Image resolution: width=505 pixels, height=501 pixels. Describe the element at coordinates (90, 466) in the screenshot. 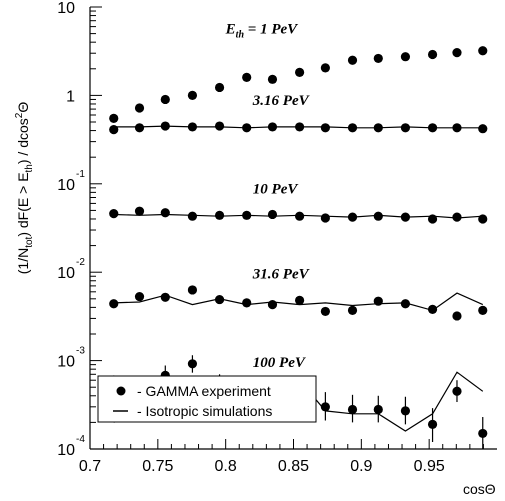

I see `x-tick-label: 0.7` at that location.